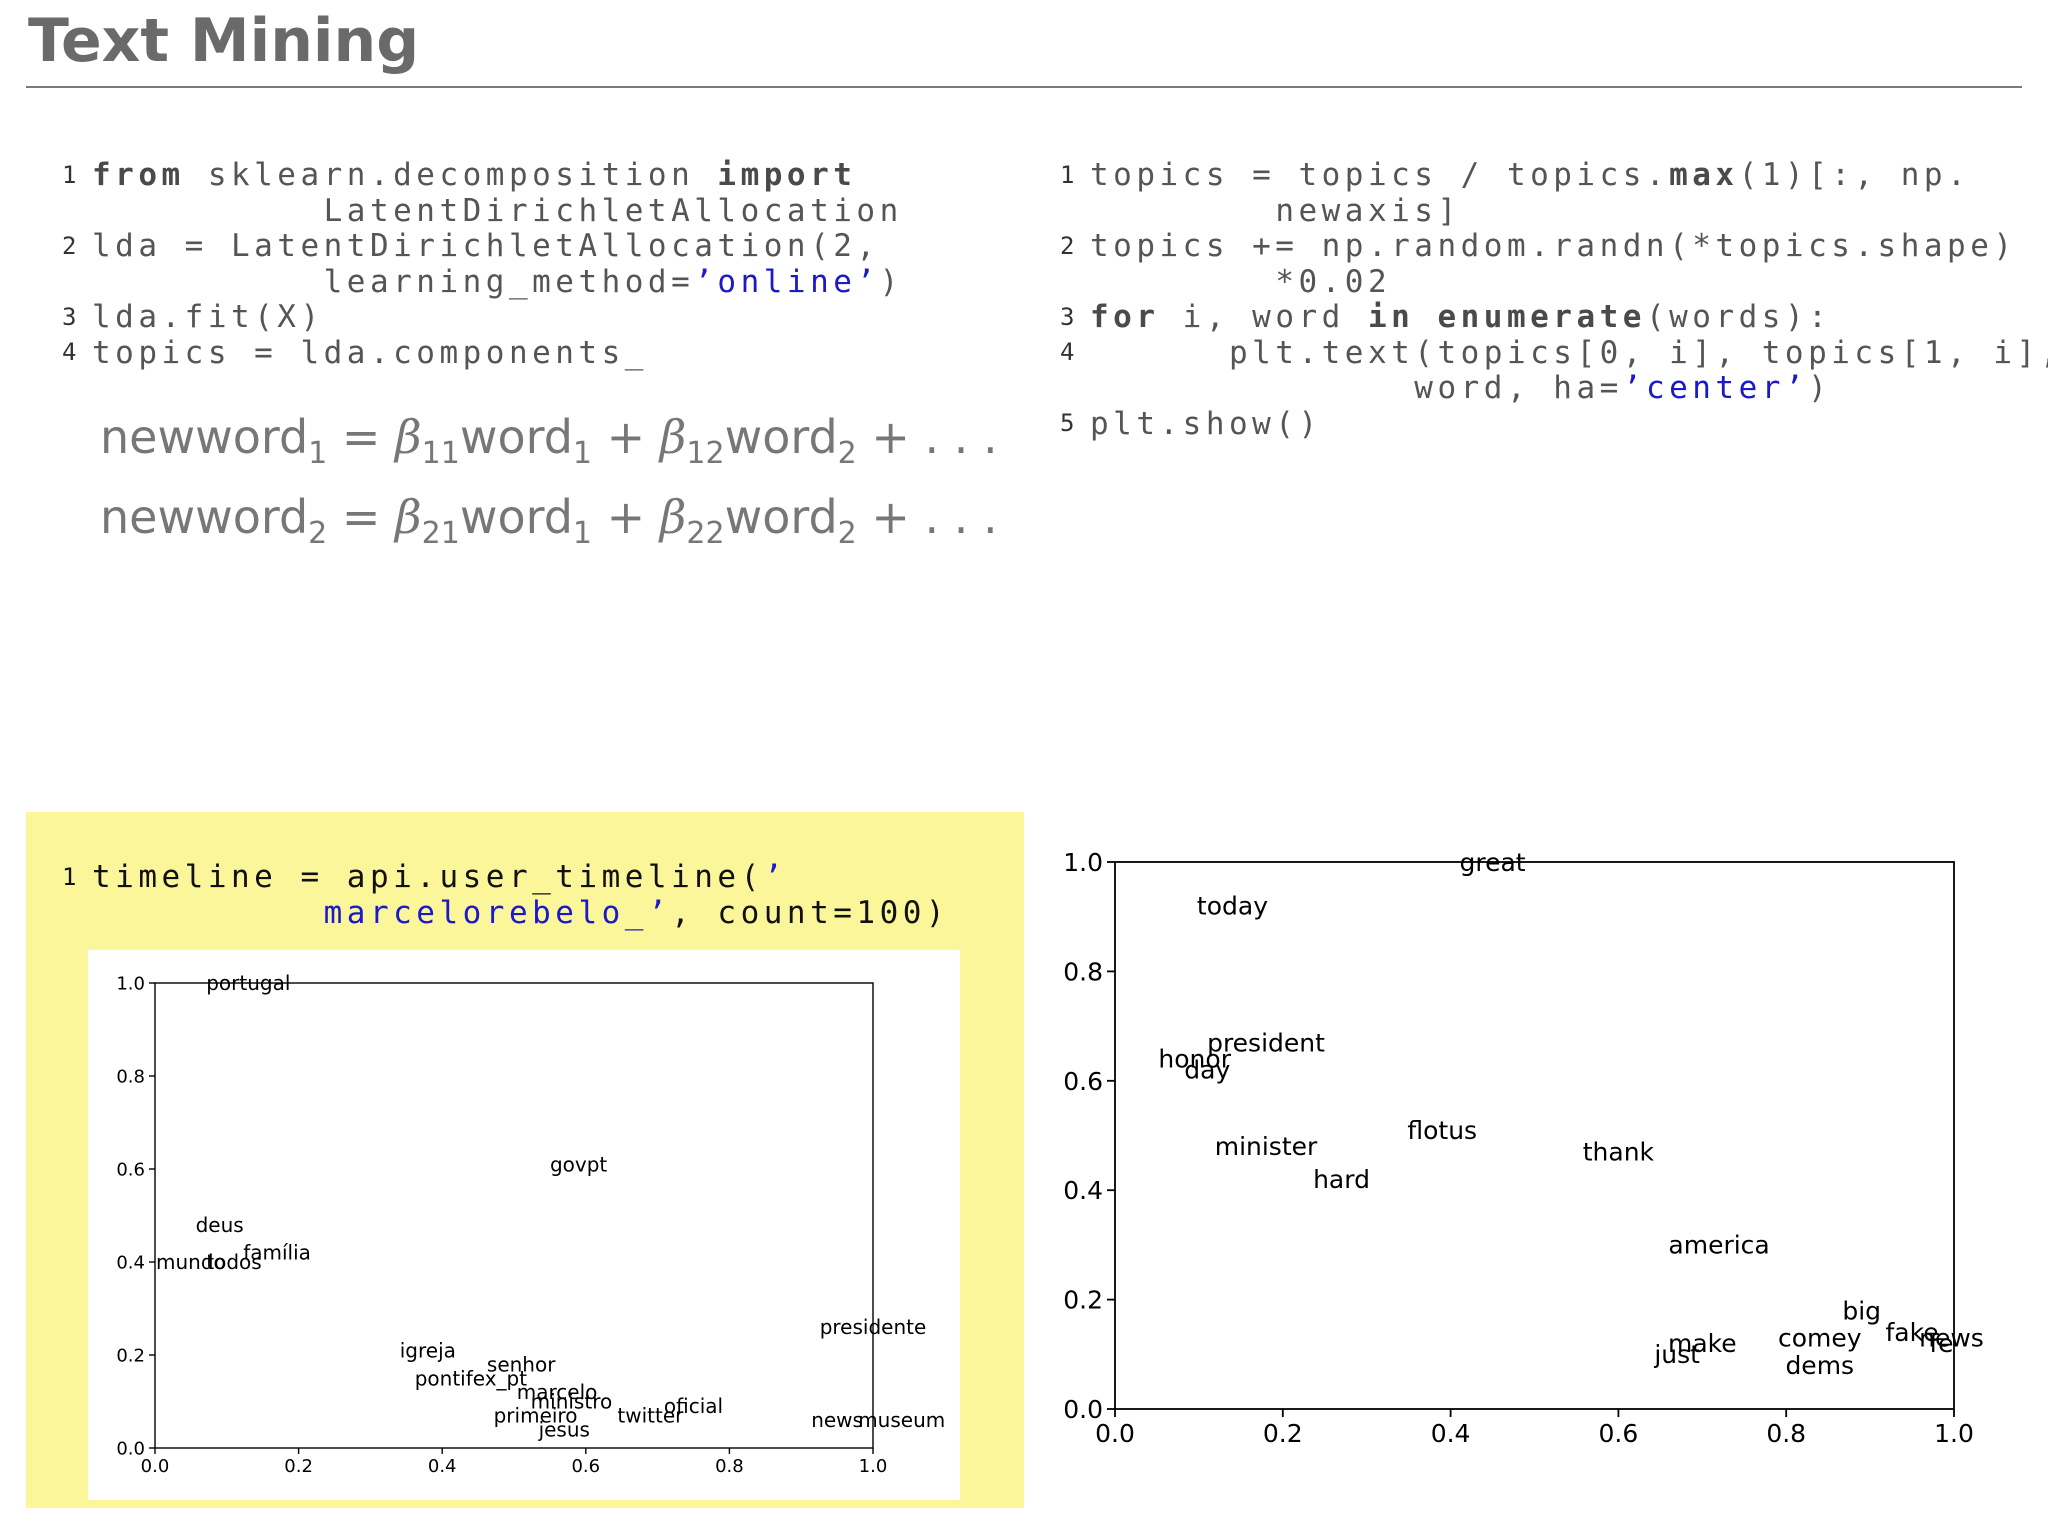  I want to click on word-label: day, so click(1207, 1070).